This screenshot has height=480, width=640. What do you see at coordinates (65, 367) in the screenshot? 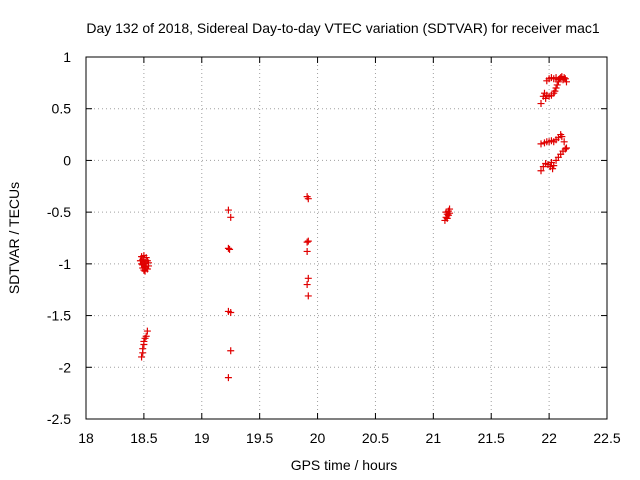
I see `y-tick-label: -2` at bounding box center [65, 367].